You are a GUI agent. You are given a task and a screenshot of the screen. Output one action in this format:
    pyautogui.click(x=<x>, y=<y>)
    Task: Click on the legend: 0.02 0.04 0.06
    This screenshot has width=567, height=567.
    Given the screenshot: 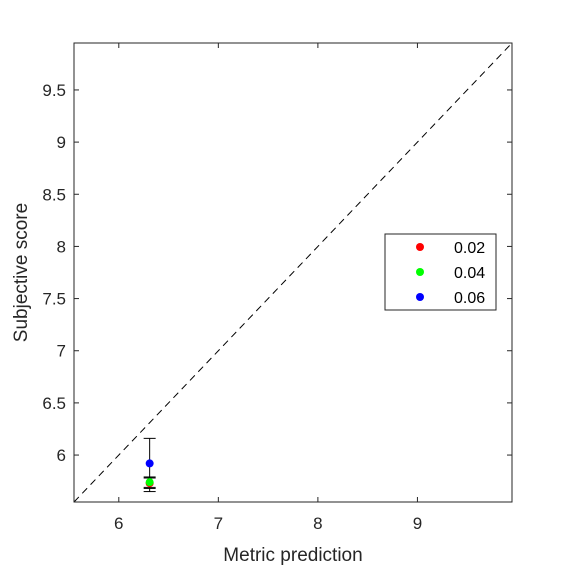 What is the action you would take?
    pyautogui.click(x=440, y=272)
    